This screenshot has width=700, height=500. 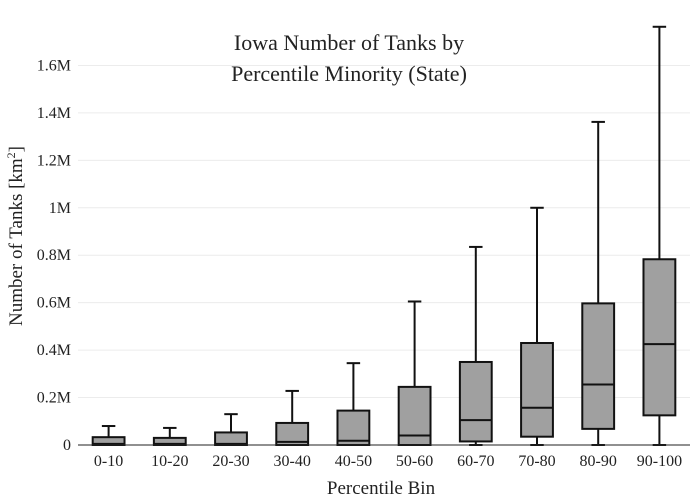 I want to click on chart-title-line-2: Percentile Minority (State), so click(x=349, y=73).